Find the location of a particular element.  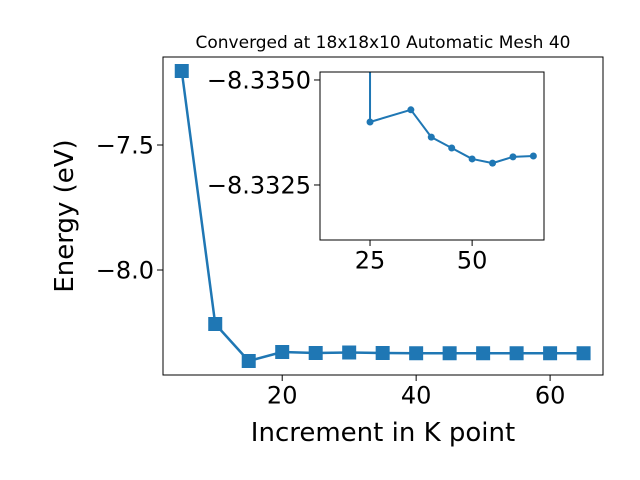

inset-background is located at coordinates (432, 156).